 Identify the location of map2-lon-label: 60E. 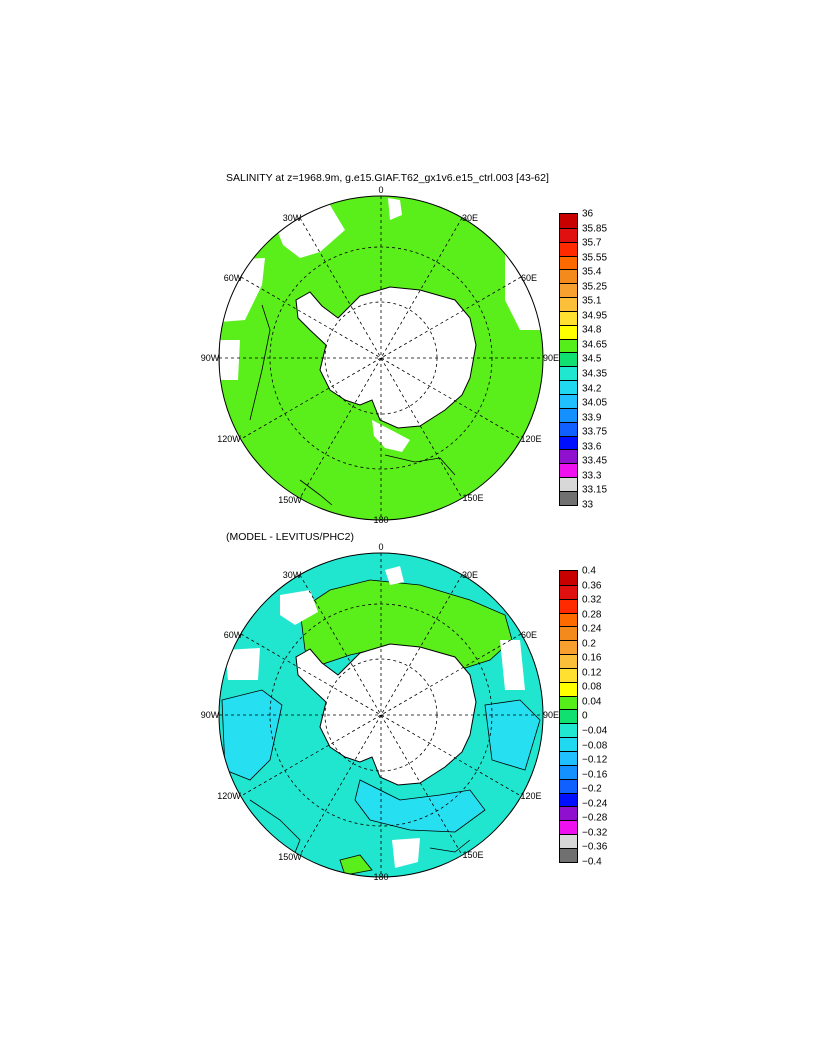
(529, 635).